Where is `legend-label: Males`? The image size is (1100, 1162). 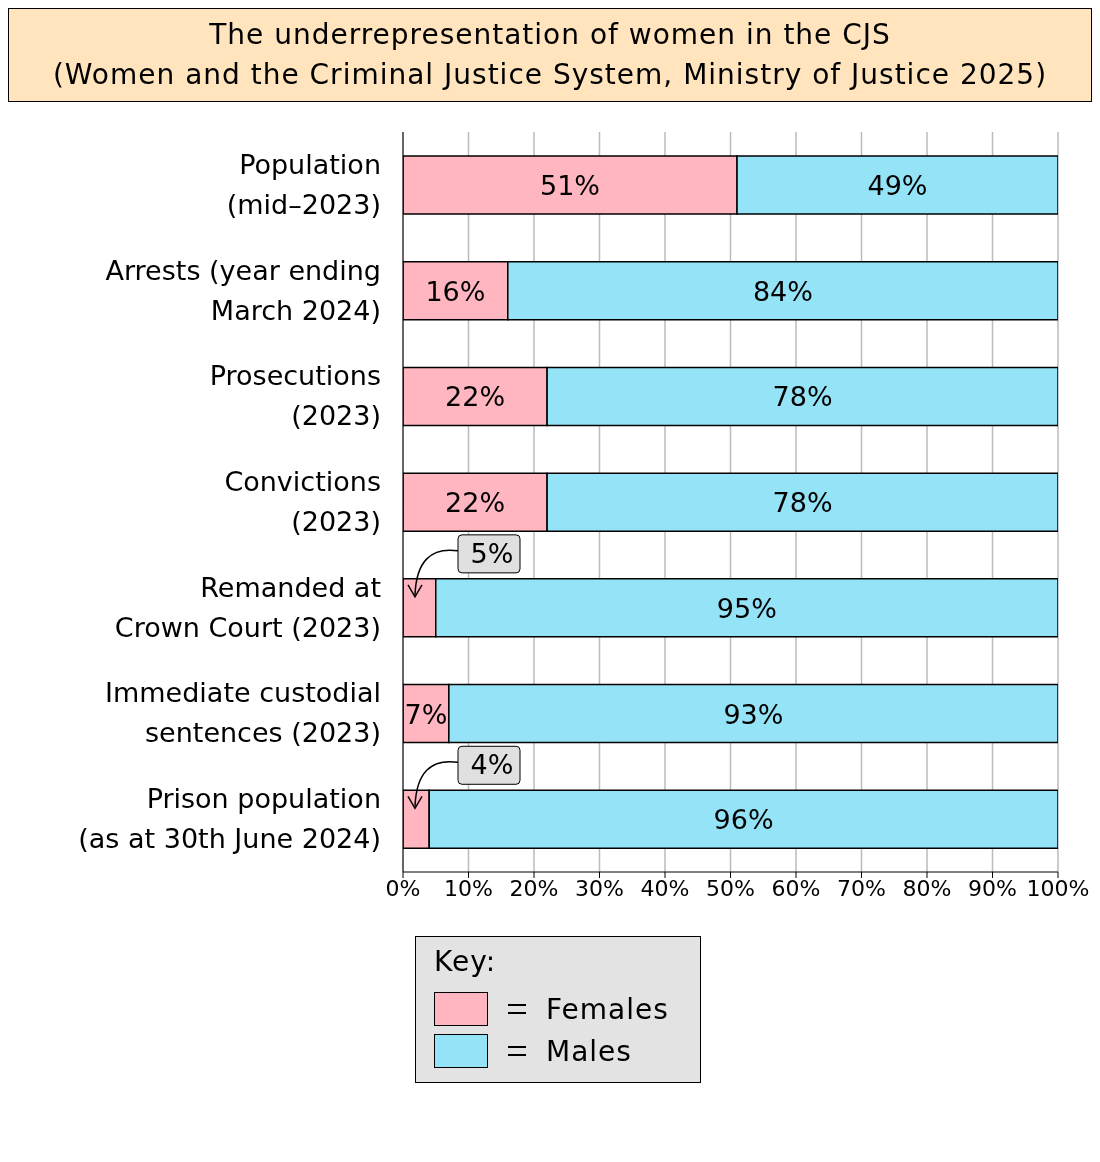
legend-label: Males is located at coordinates (589, 1051).